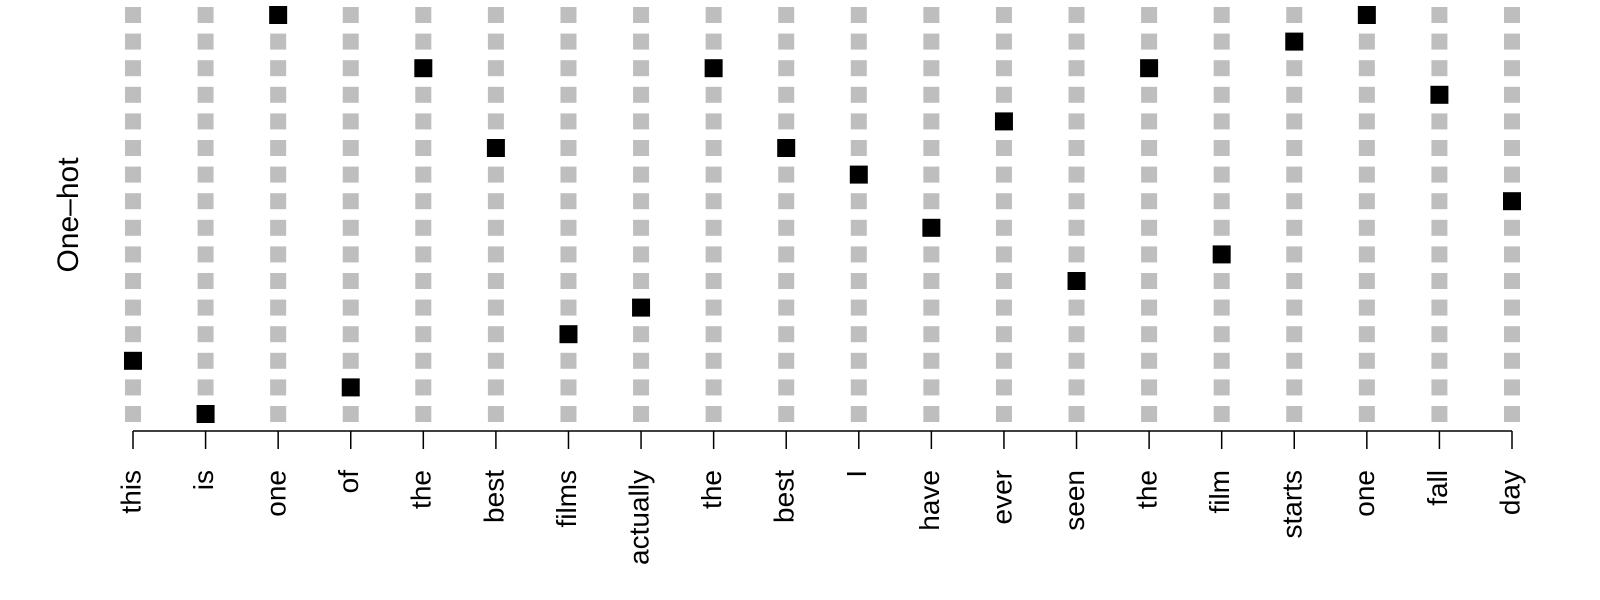  What do you see at coordinates (711, 489) in the screenshot?
I see `x-tick-label: the` at bounding box center [711, 489].